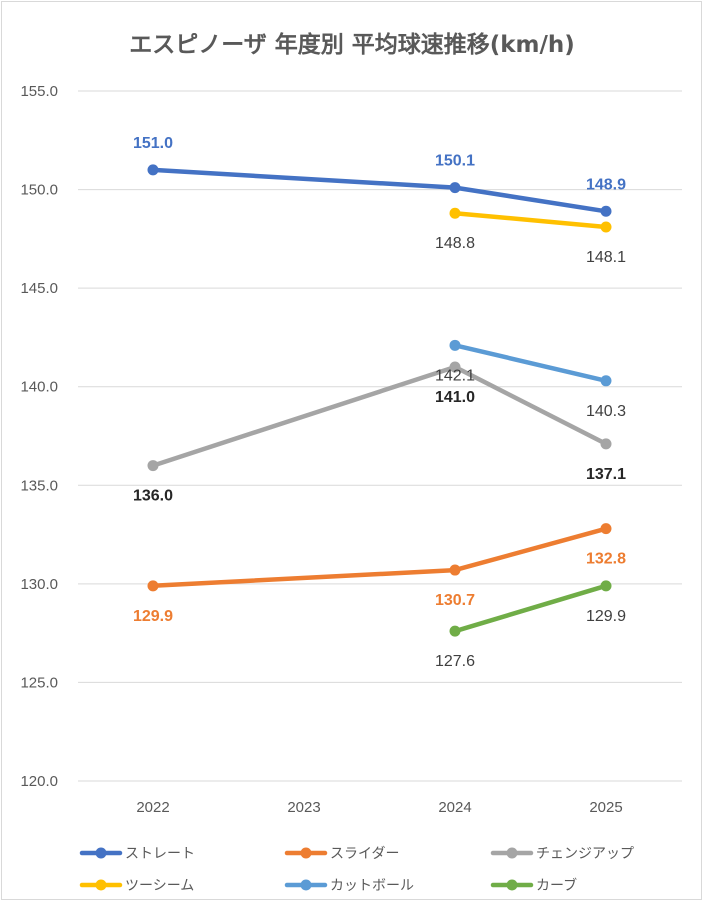  Describe the element at coordinates (372, 886) in the screenshot. I see `legend-label-5: カットボール` at that location.